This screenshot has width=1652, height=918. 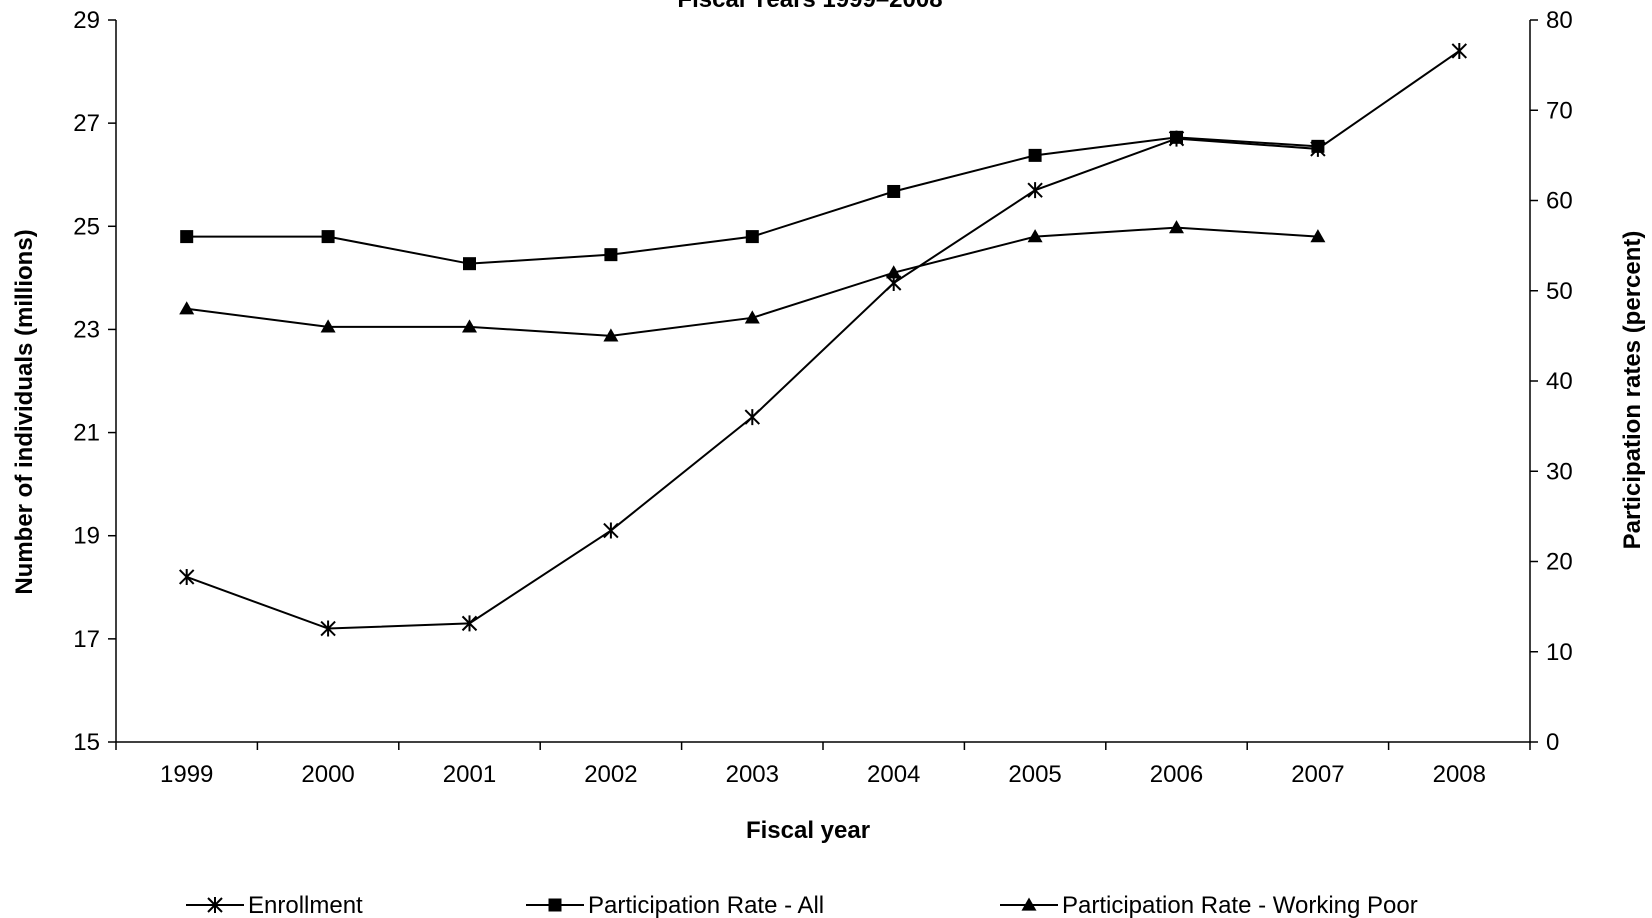 What do you see at coordinates (86, 742) in the screenshot?
I see `y-tick-label: 15` at bounding box center [86, 742].